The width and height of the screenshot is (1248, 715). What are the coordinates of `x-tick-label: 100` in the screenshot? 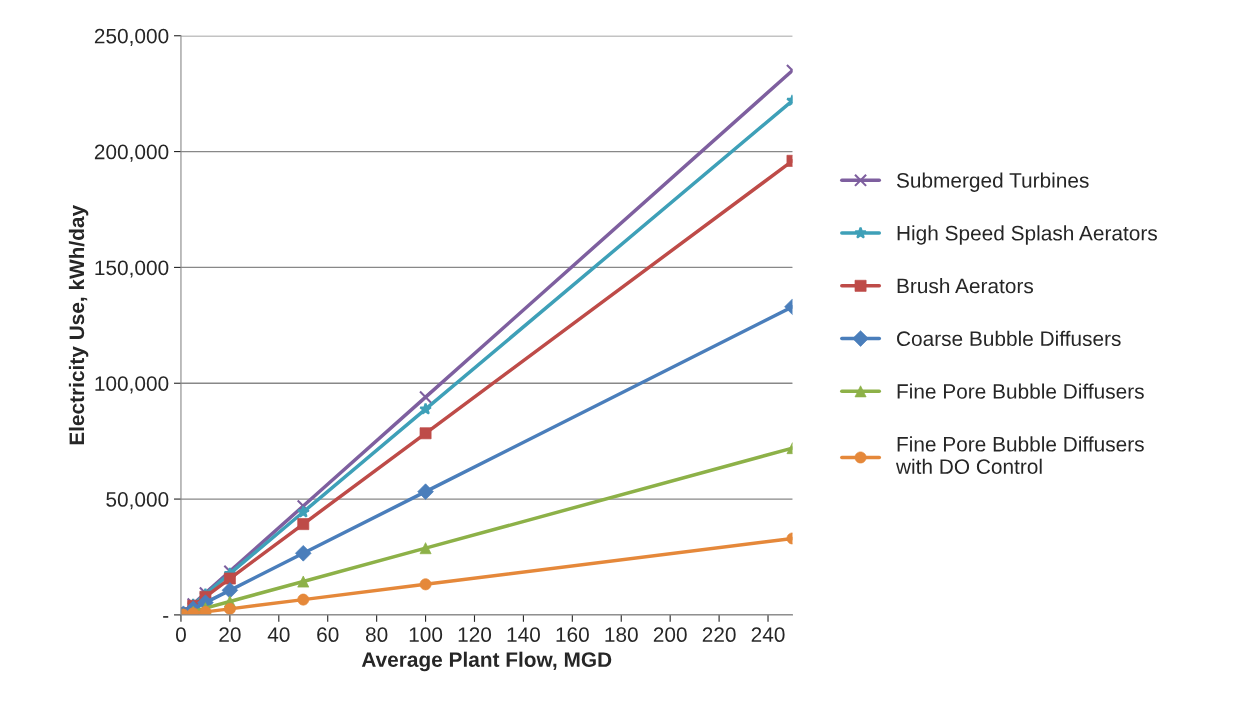 It's located at (426, 635).